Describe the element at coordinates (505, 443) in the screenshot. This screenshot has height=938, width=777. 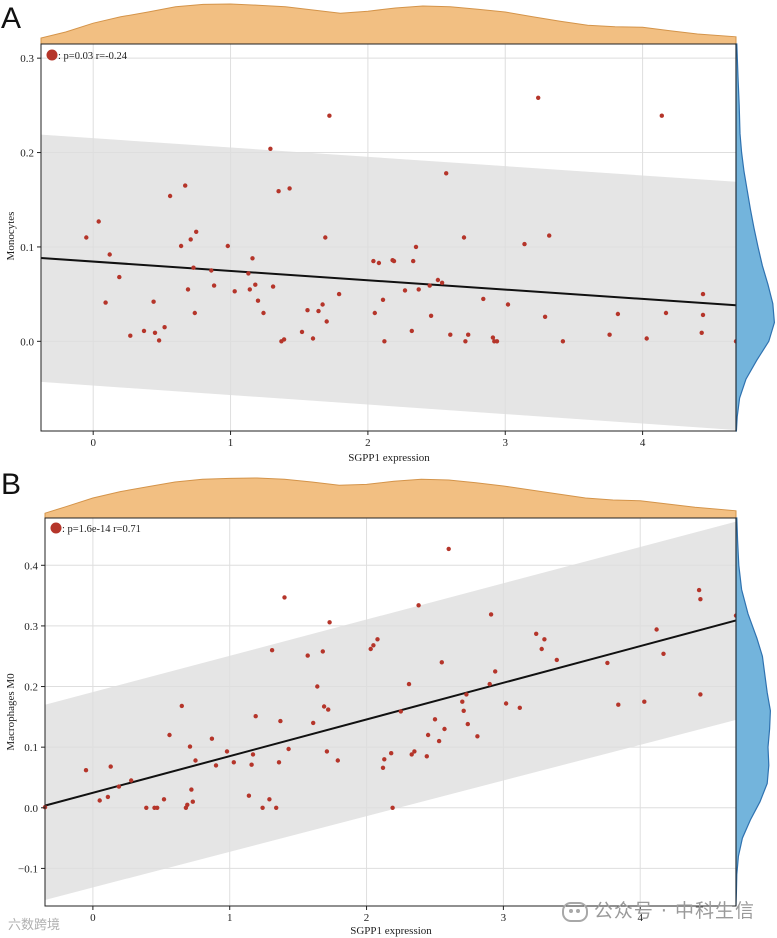
I see `panel-a-x-tick-label-3: 3` at that location.